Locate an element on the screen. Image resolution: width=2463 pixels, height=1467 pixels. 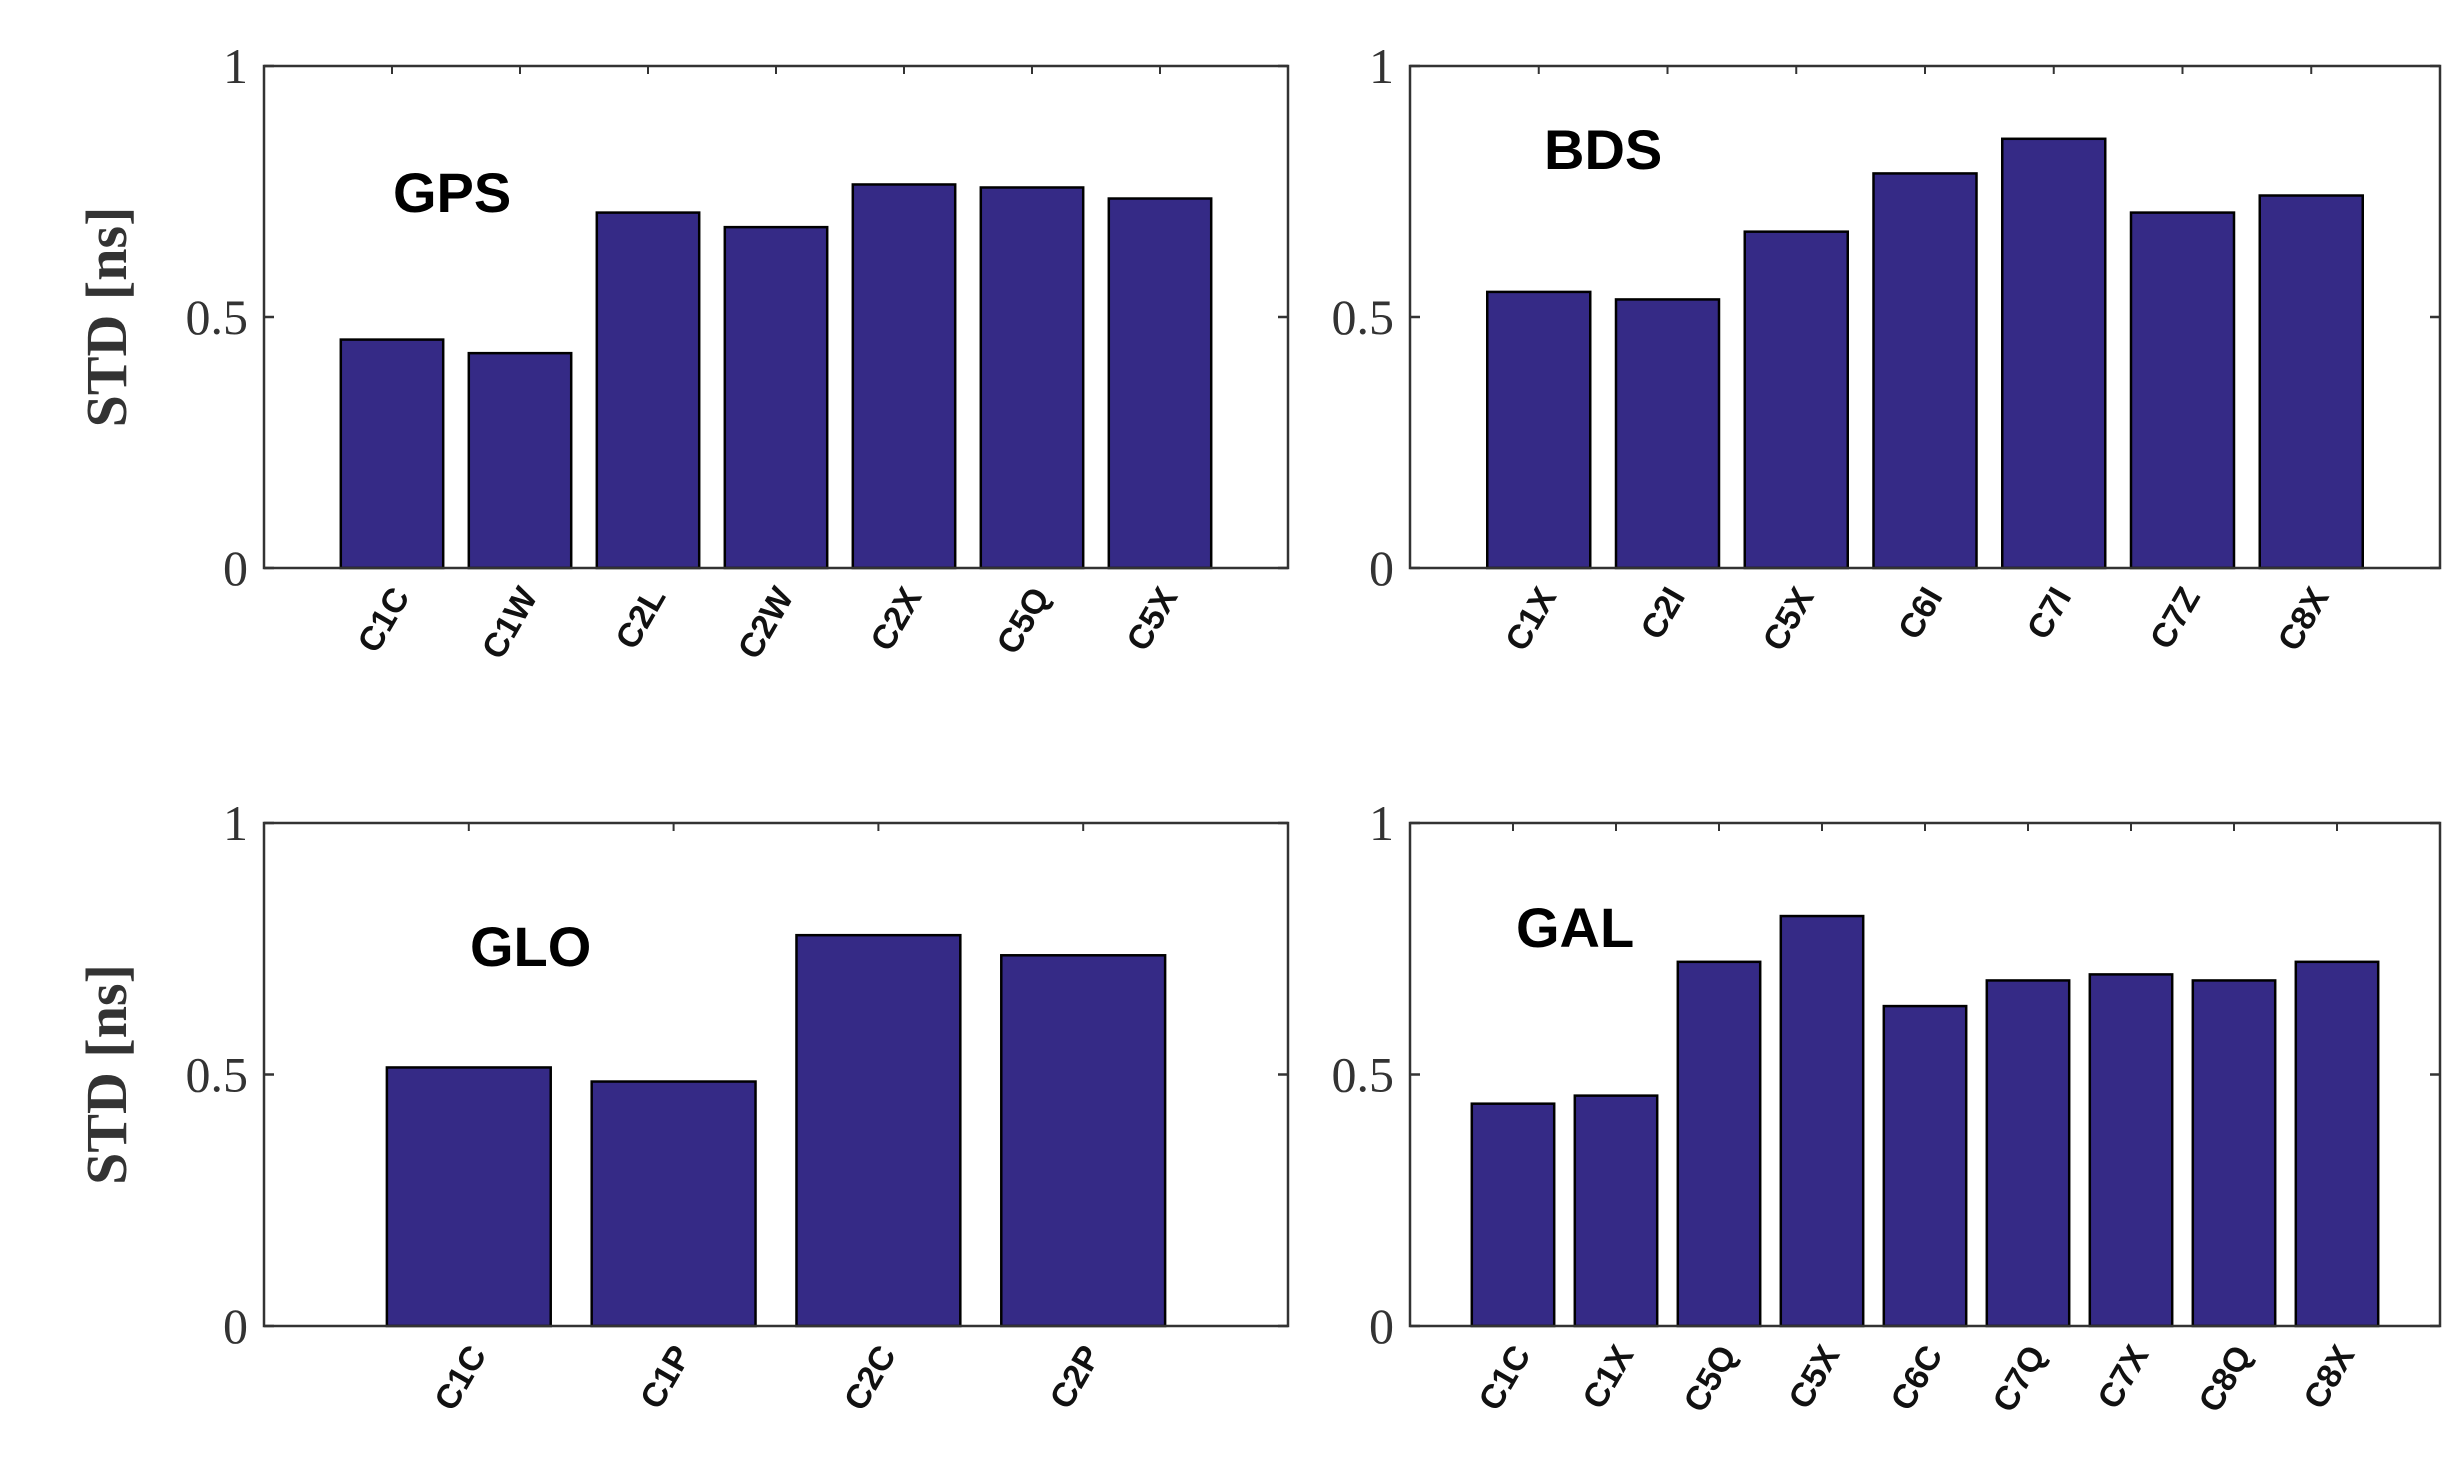
x-tick-label: C2L is located at coordinates (640, 618).